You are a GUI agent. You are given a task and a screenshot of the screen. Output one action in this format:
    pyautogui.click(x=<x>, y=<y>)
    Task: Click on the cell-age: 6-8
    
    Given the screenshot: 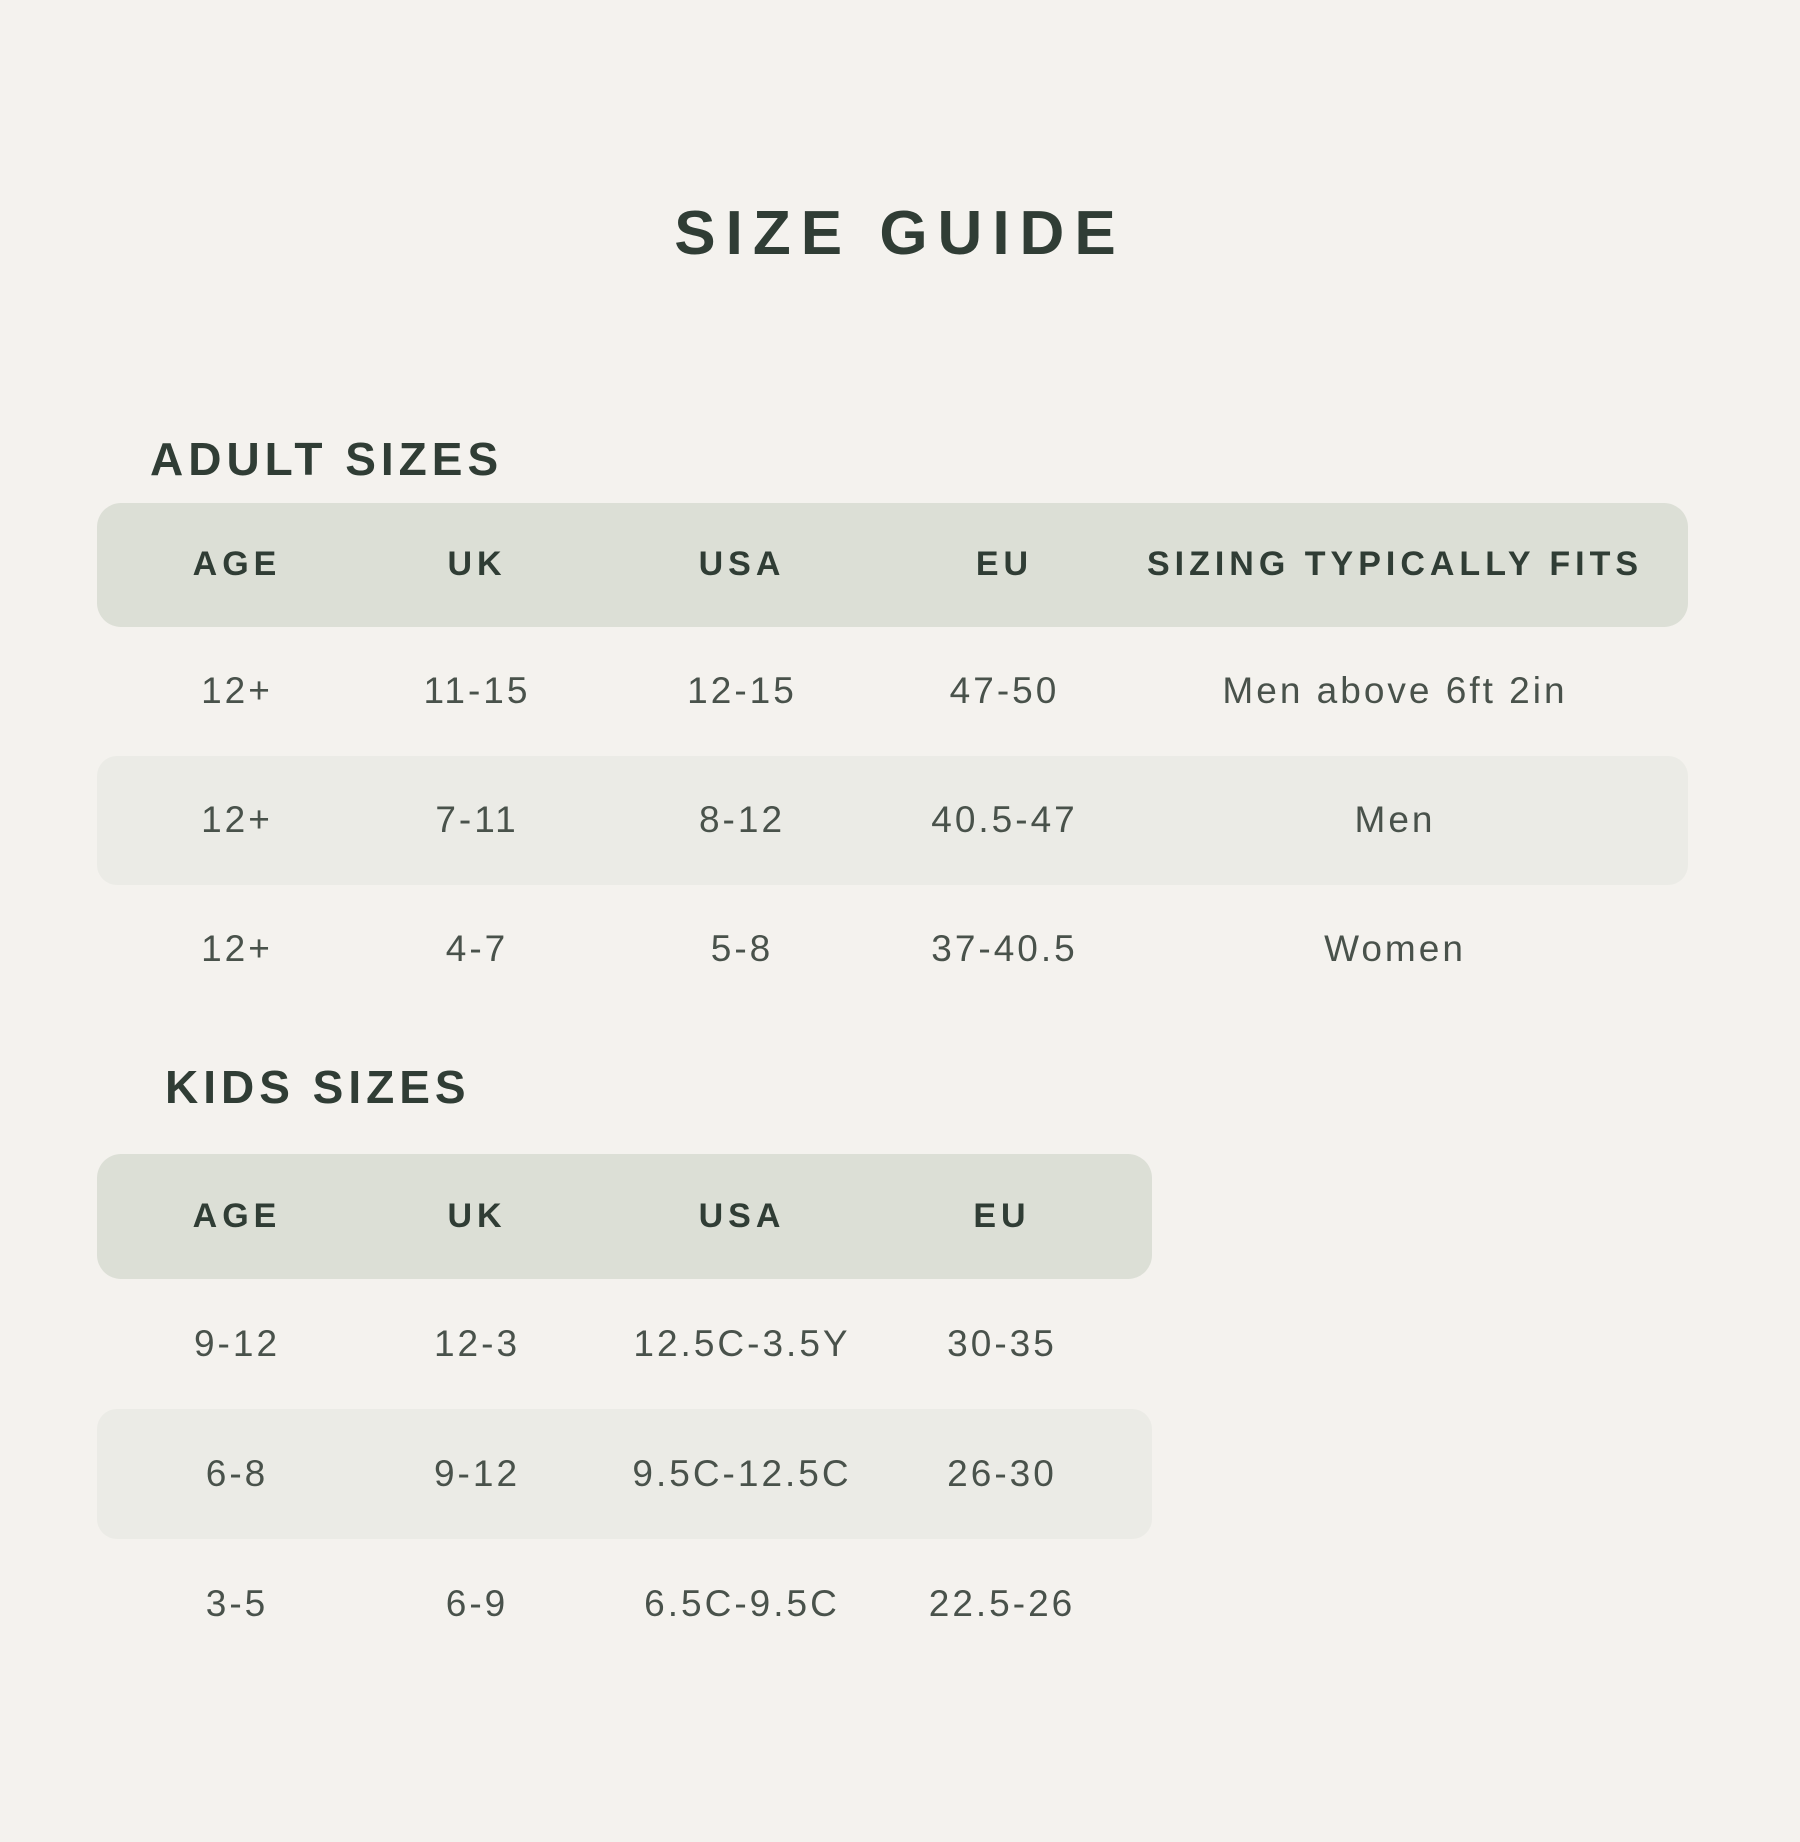 What is the action you would take?
    pyautogui.click(x=237, y=1473)
    